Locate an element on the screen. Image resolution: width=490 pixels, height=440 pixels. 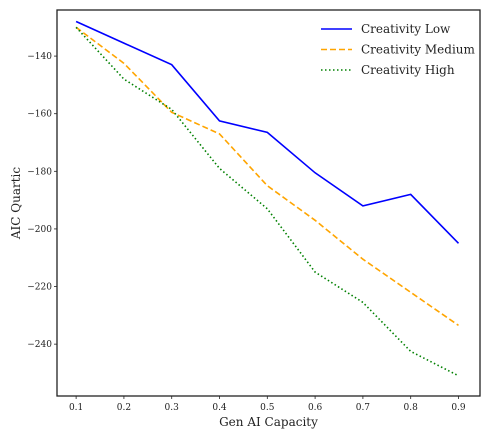
y-tick-label: −200 is located at coordinates (39, 230).